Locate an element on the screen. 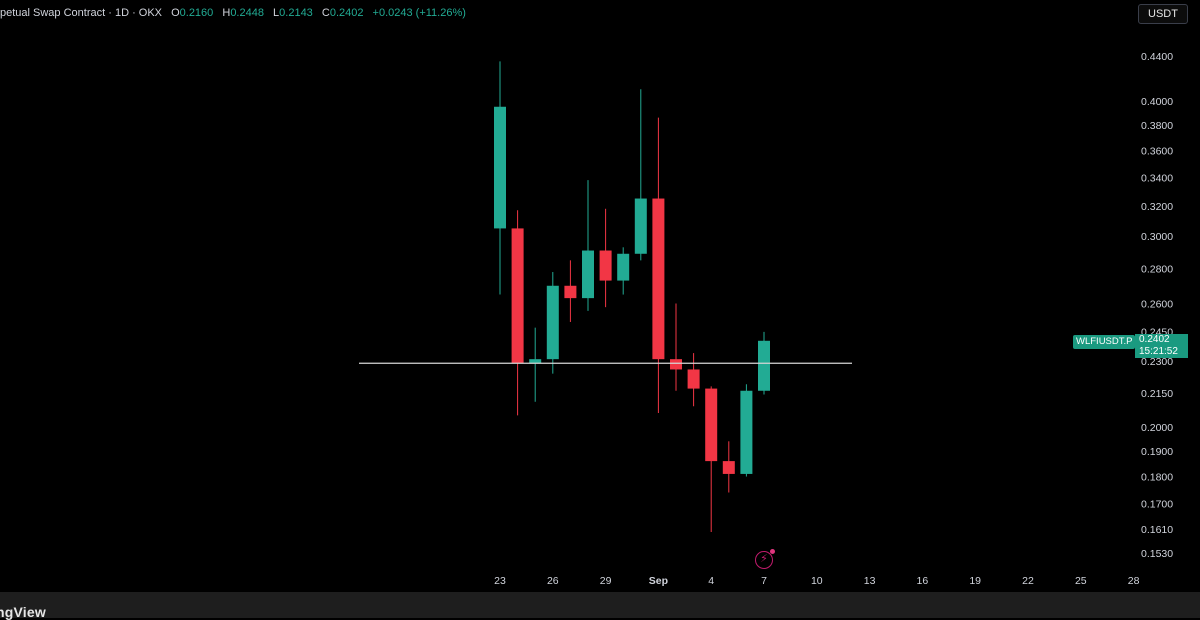 The width and height of the screenshot is (1200, 620). last-price-tag: 0.2402 15:21:52 is located at coordinates (1161, 346).